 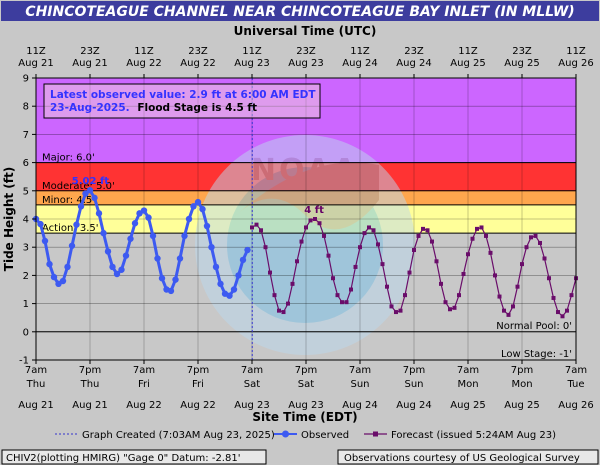 What do you see at coordinates (70, 228) in the screenshot?
I see `flood-band-label: Action: 3.5'` at bounding box center [70, 228].